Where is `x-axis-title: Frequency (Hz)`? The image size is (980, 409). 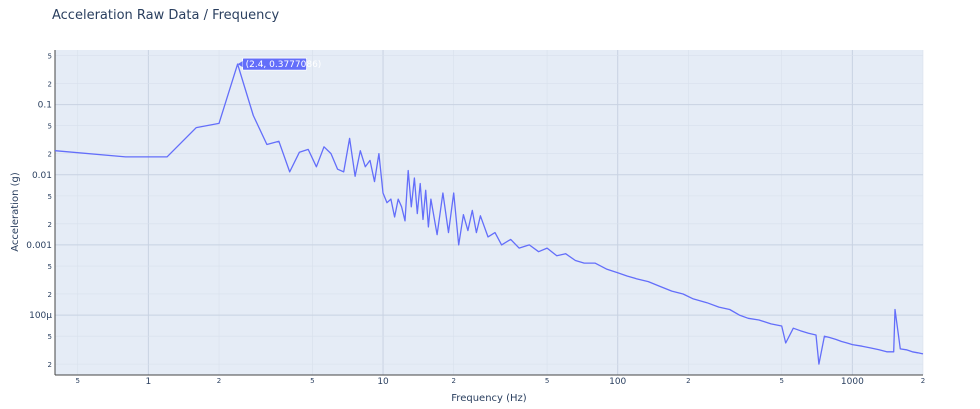 x-axis-title: Frequency (Hz) is located at coordinates (489, 398).